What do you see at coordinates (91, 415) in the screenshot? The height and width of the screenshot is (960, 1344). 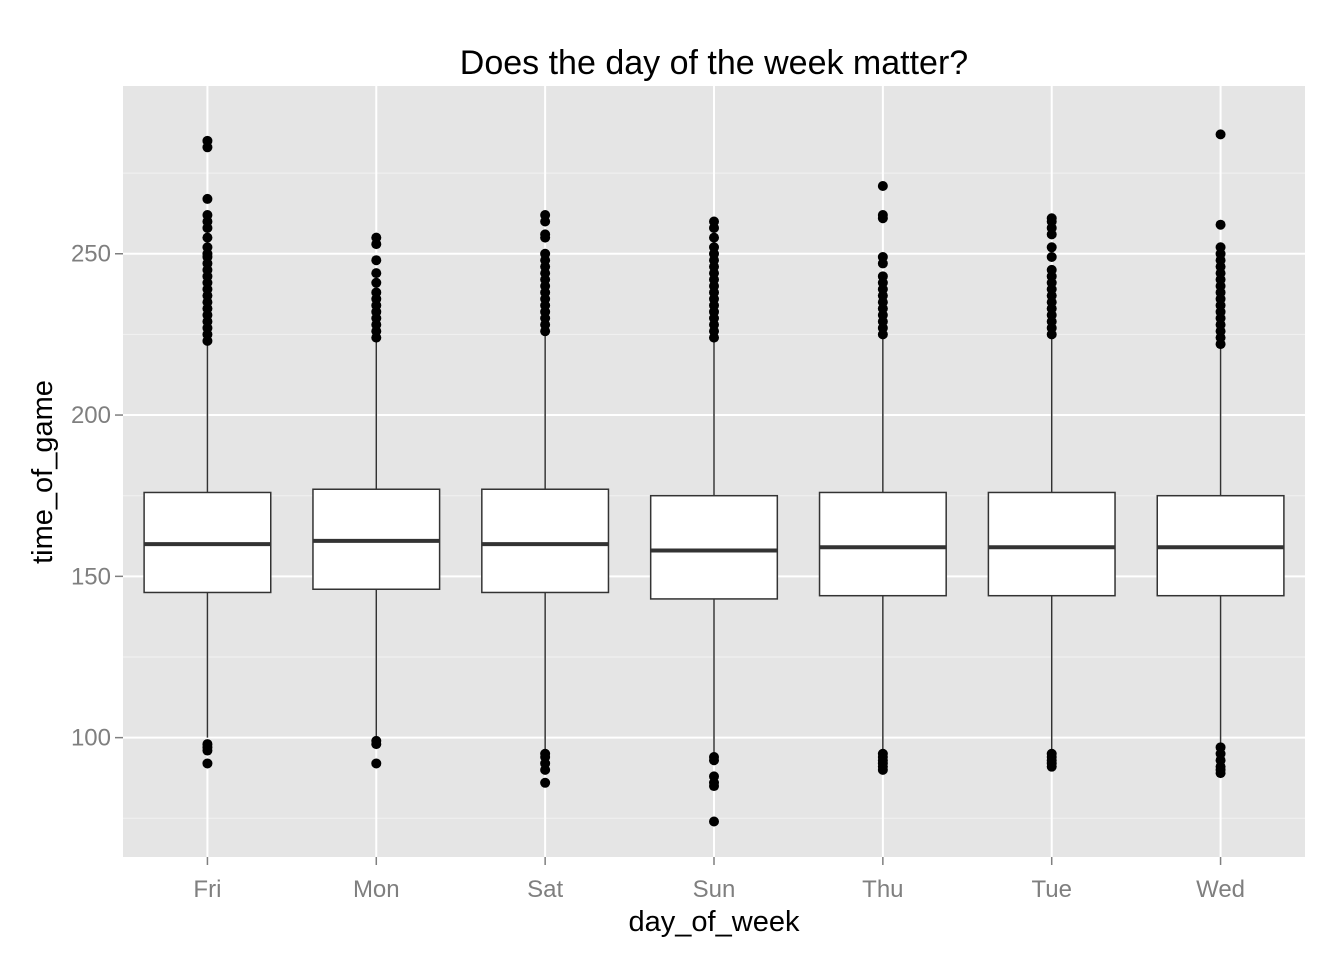 I see `y-tick-label: 200` at bounding box center [91, 415].